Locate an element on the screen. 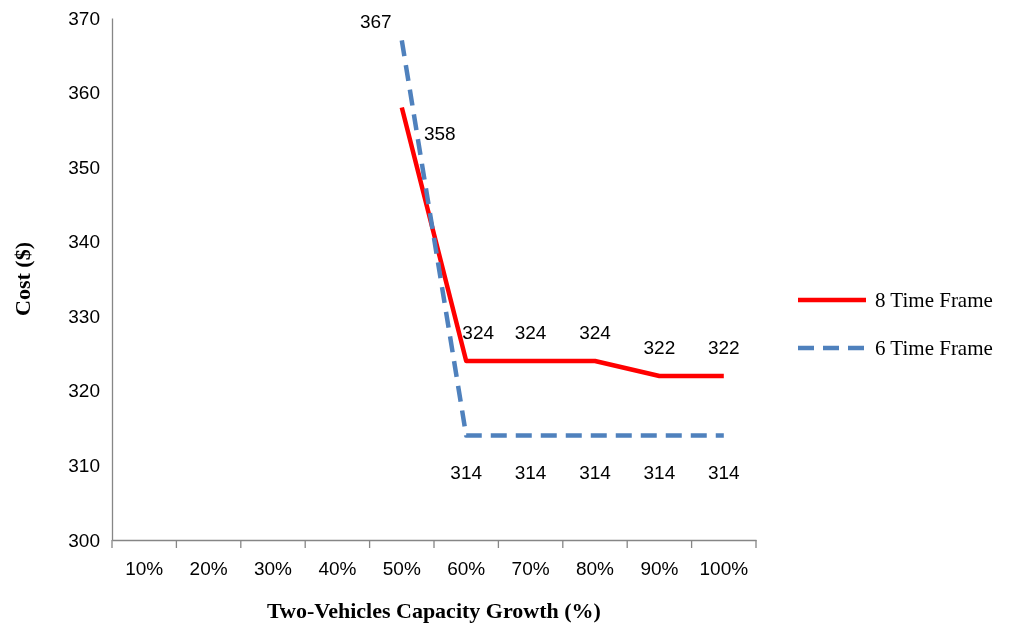 This screenshot has width=1030, height=631. x-axis-title: Two-Vehicles Capacity Growth (%) is located at coordinates (434, 610).